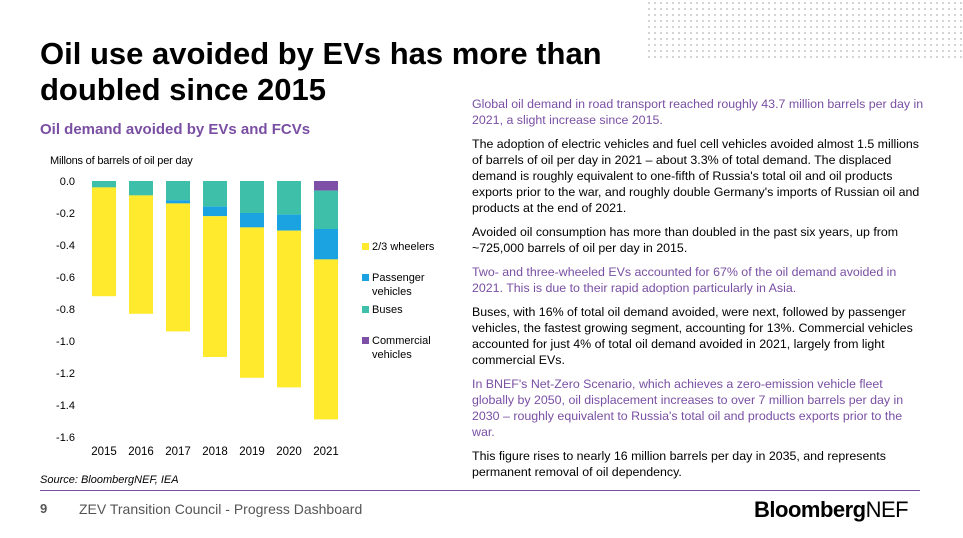 The width and height of the screenshot is (963, 538). What do you see at coordinates (104, 242) in the screenshot?
I see `bar-segment-2-3-wheelers-2015` at bounding box center [104, 242].